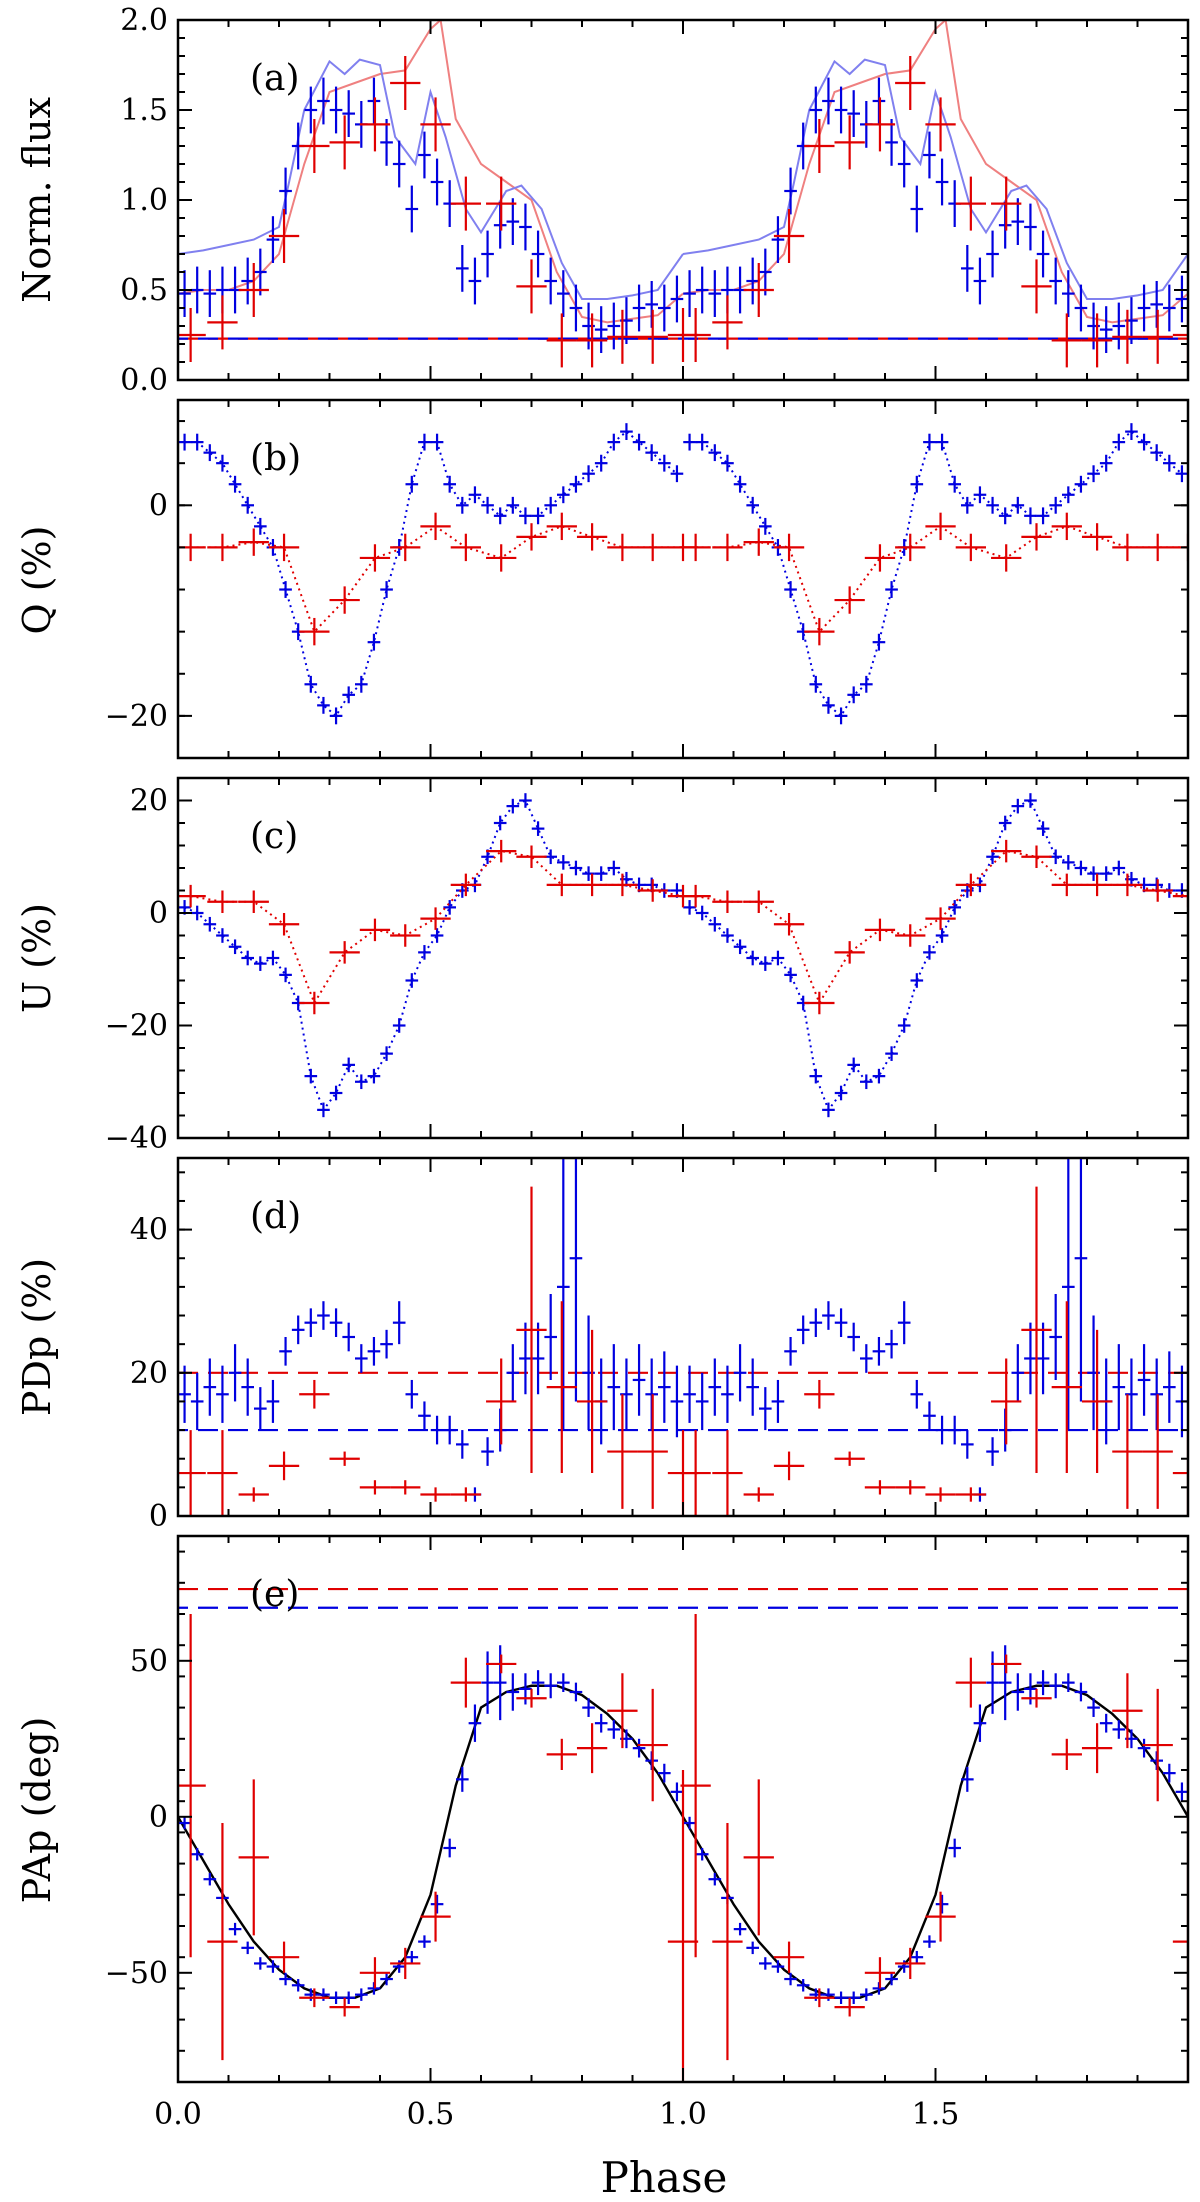 The height and width of the screenshot is (2202, 1200). Describe the element at coordinates (149, 1661) in the screenshot. I see `y-tick-label: 50` at that location.